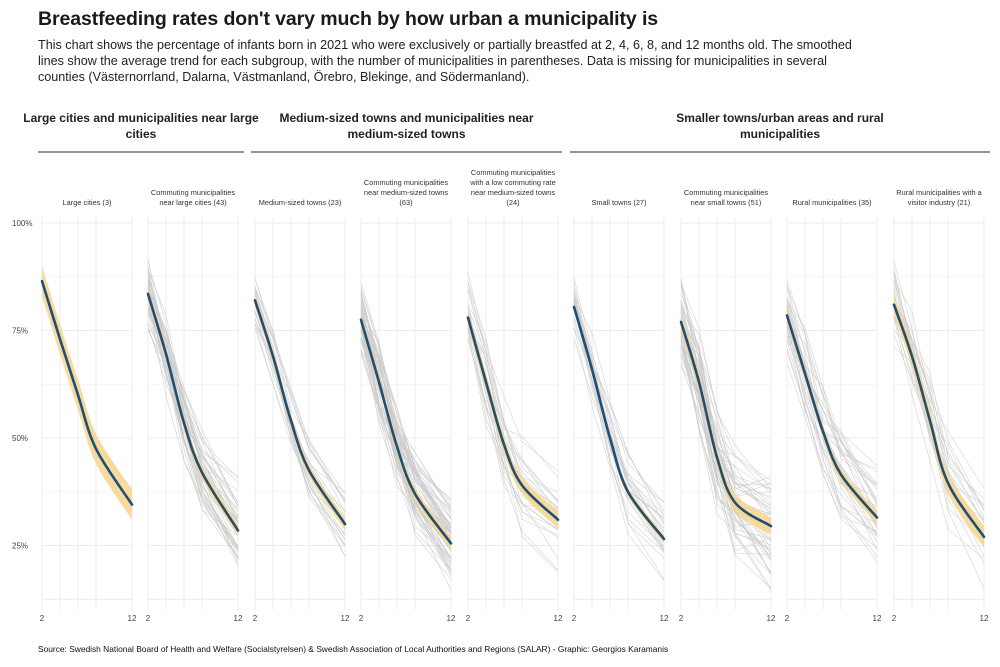 This screenshot has width=1000, height=667. What do you see at coordinates (831, 202) in the screenshot?
I see `panel-label: Rural municipalities (35)` at bounding box center [831, 202].